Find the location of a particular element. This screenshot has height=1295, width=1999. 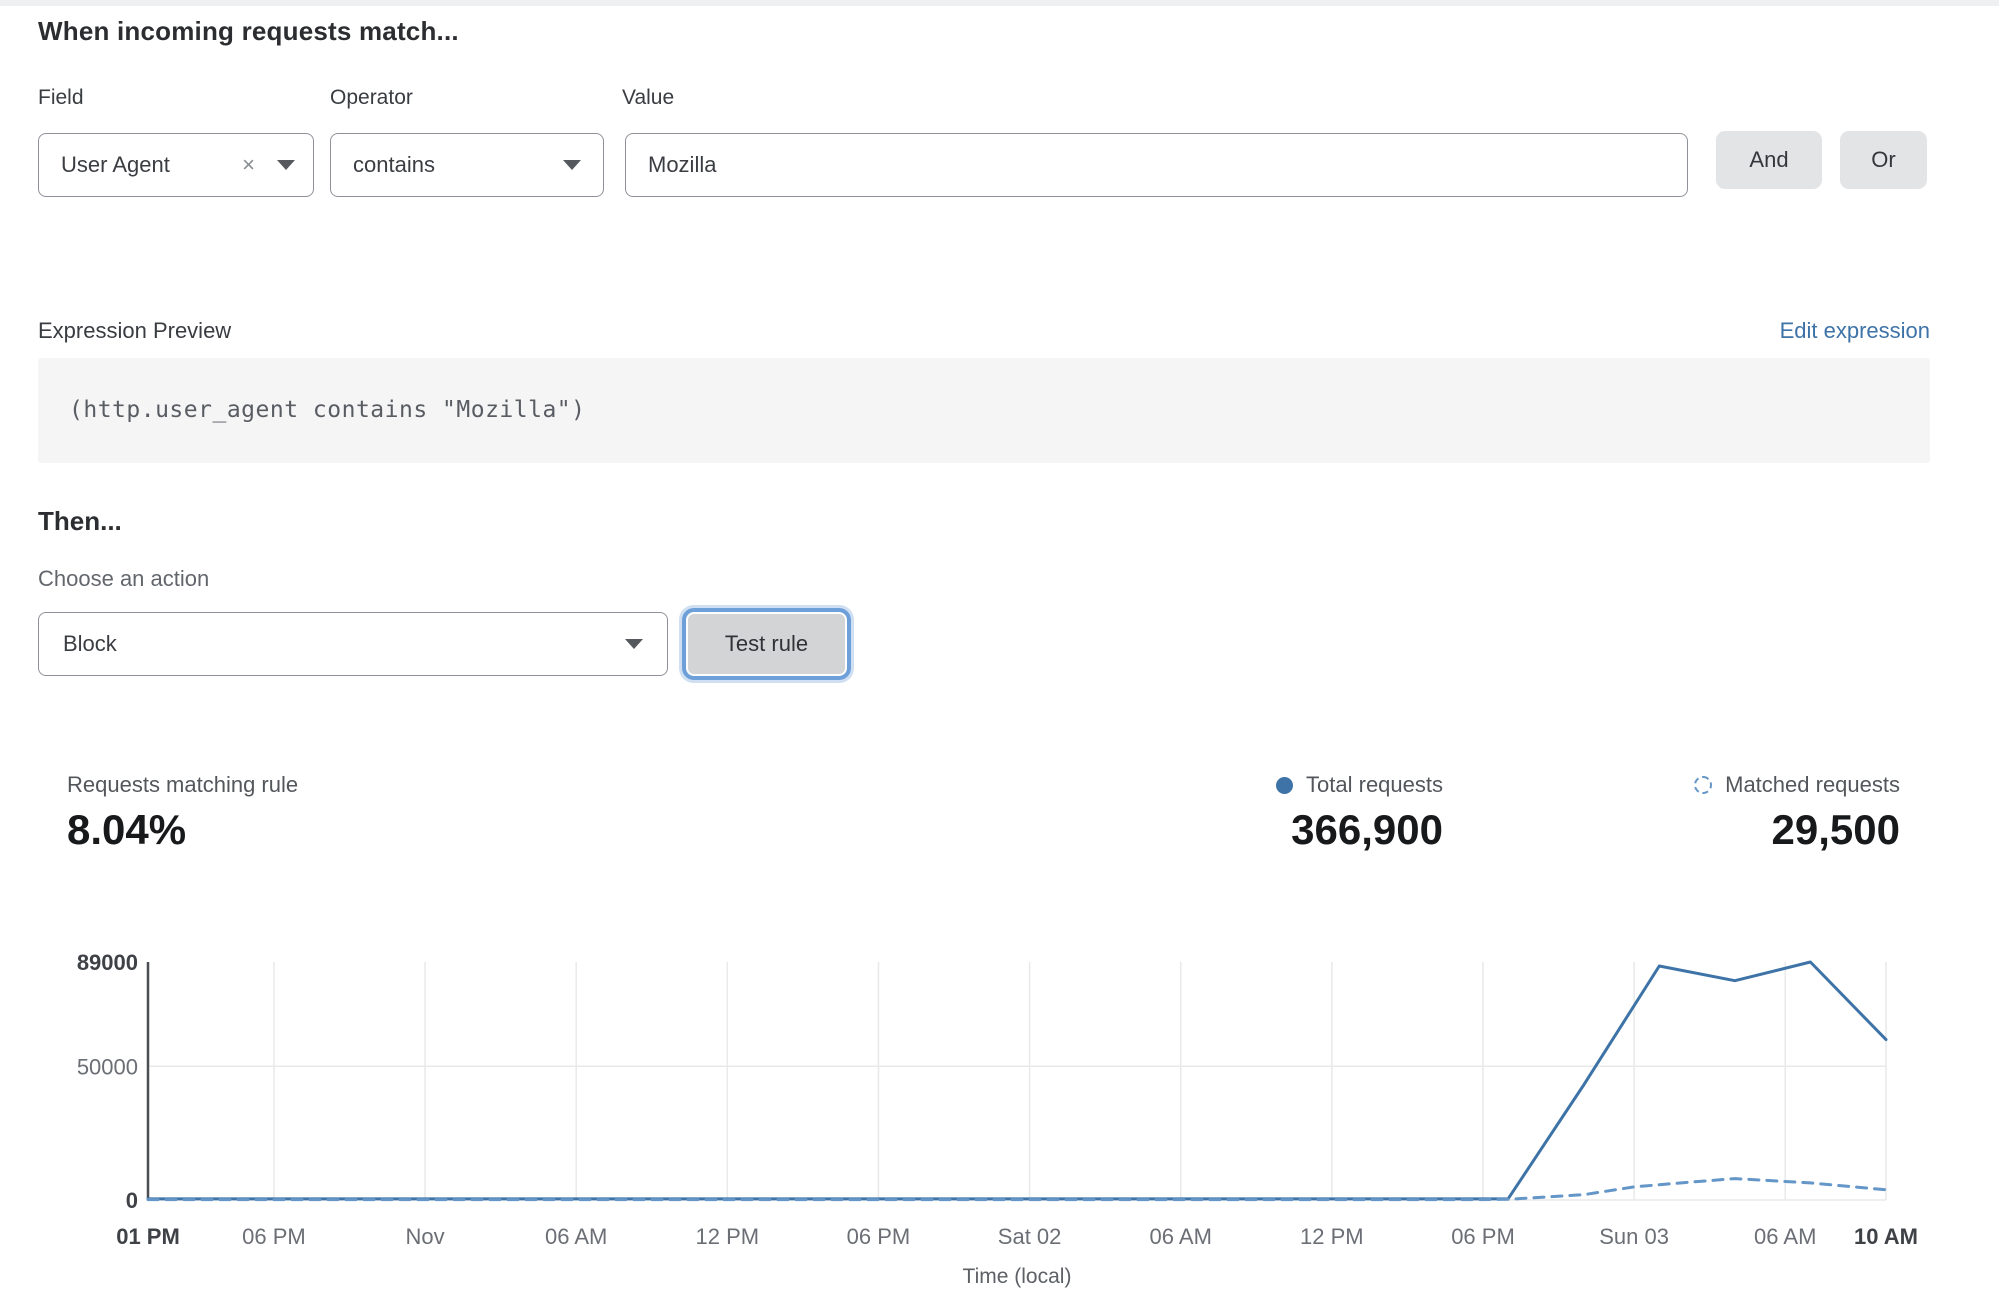

action-select: Block is located at coordinates (353, 644).